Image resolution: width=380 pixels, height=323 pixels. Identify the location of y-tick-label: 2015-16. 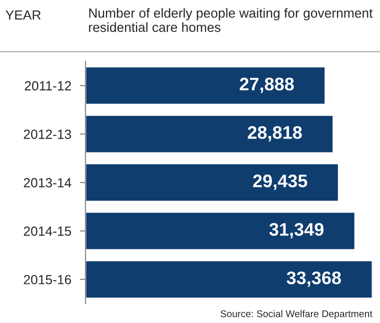
(48, 279).